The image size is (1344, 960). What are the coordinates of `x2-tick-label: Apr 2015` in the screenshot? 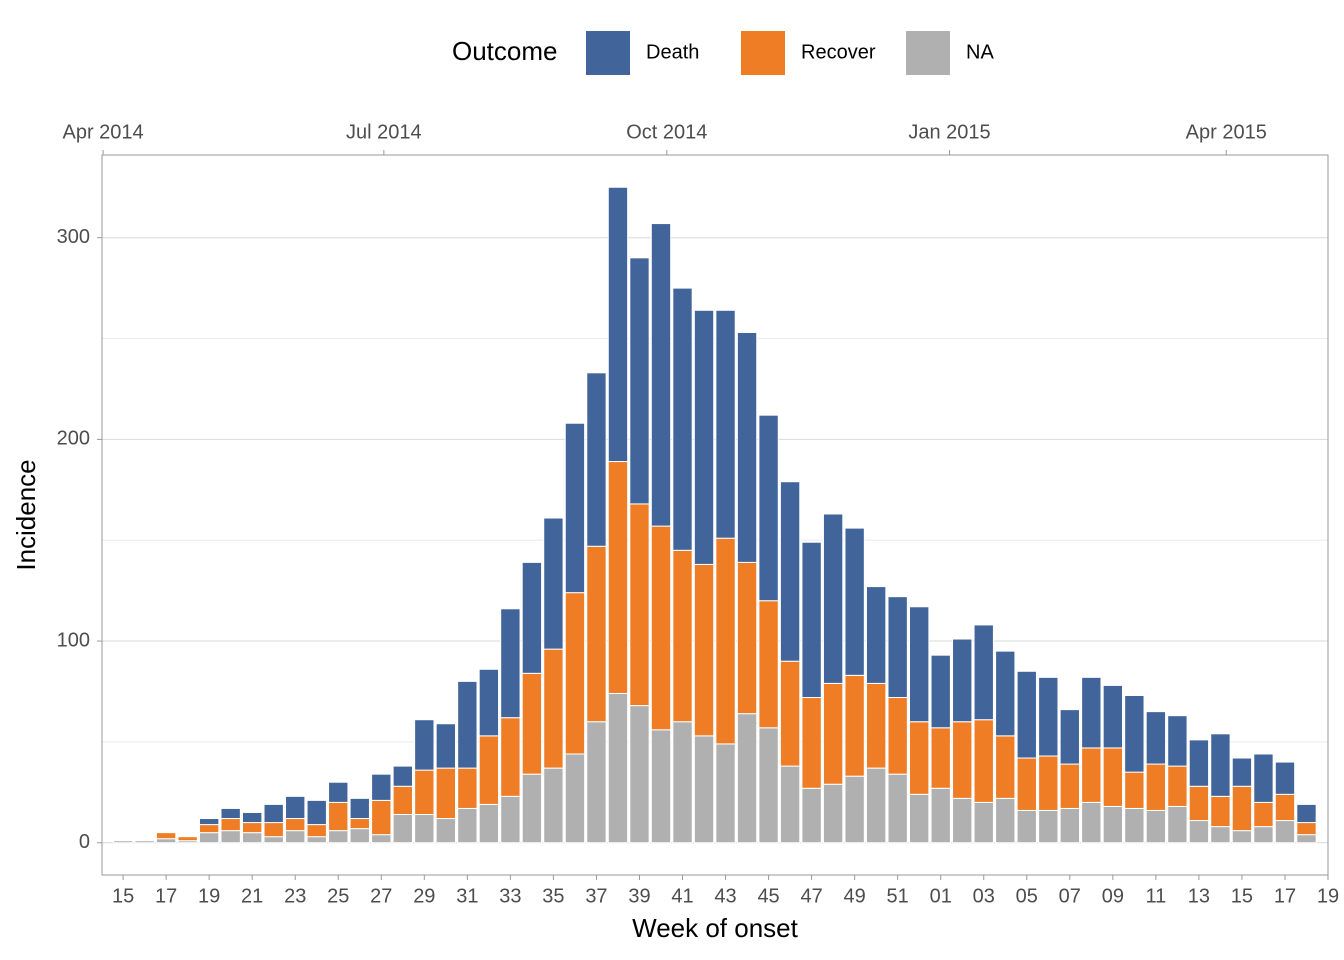 It's located at (1226, 132).